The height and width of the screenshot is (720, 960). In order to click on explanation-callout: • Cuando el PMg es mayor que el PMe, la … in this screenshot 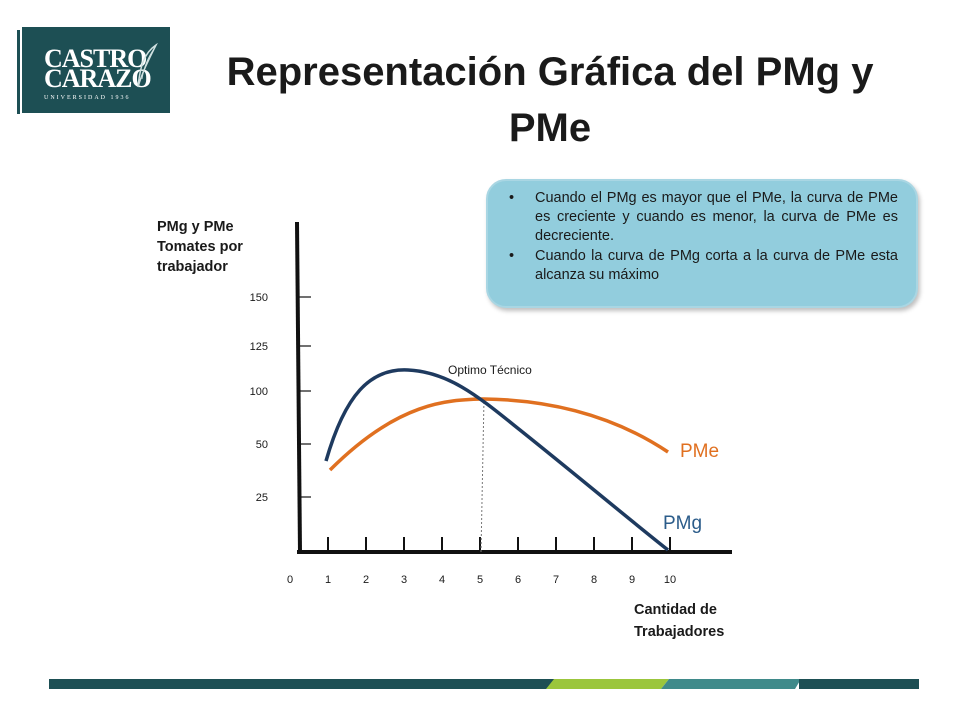, I will do `click(702, 243)`.